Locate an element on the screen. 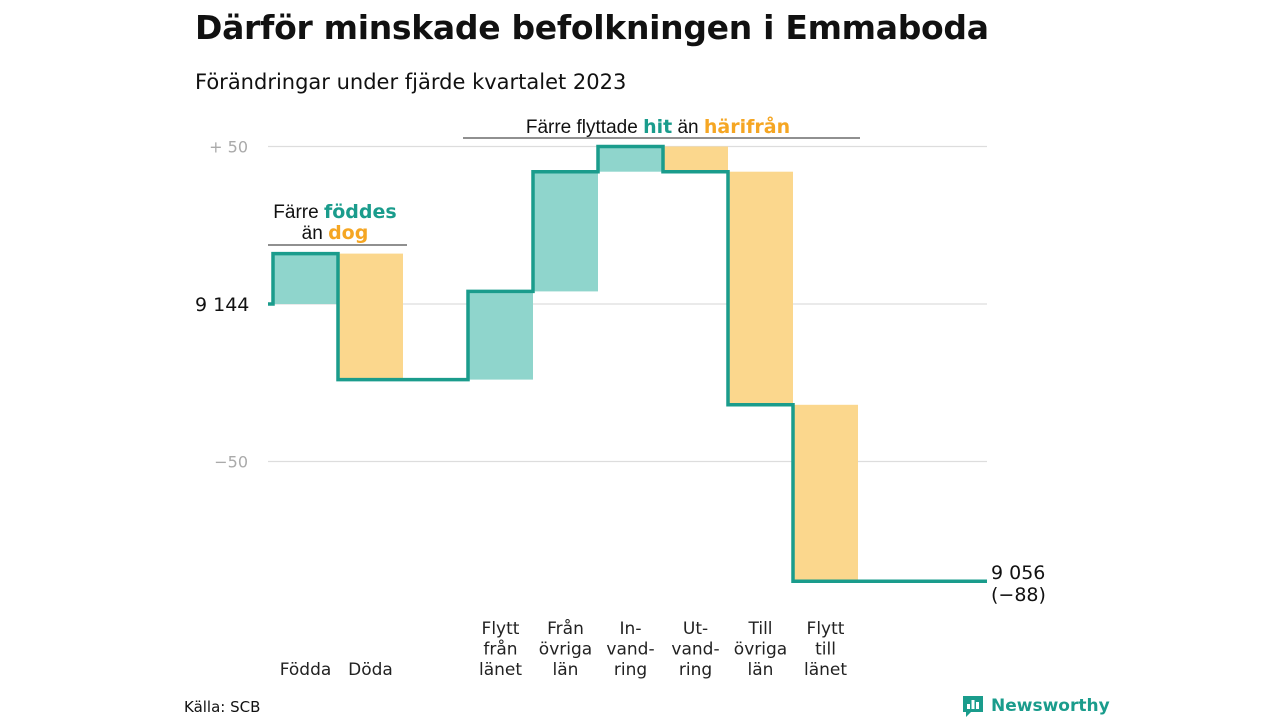 The height and width of the screenshot is (720, 1280). end-value-label: 9 056 is located at coordinates (1018, 573).